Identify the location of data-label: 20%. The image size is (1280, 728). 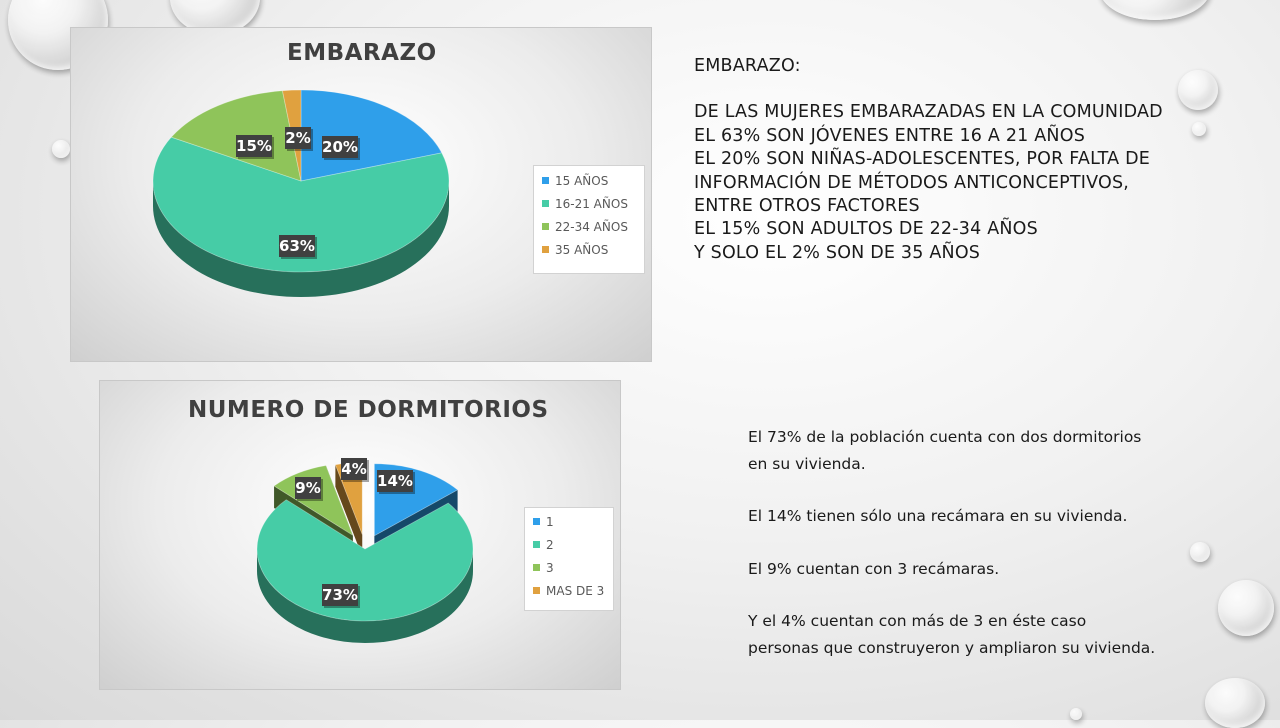
(340, 147).